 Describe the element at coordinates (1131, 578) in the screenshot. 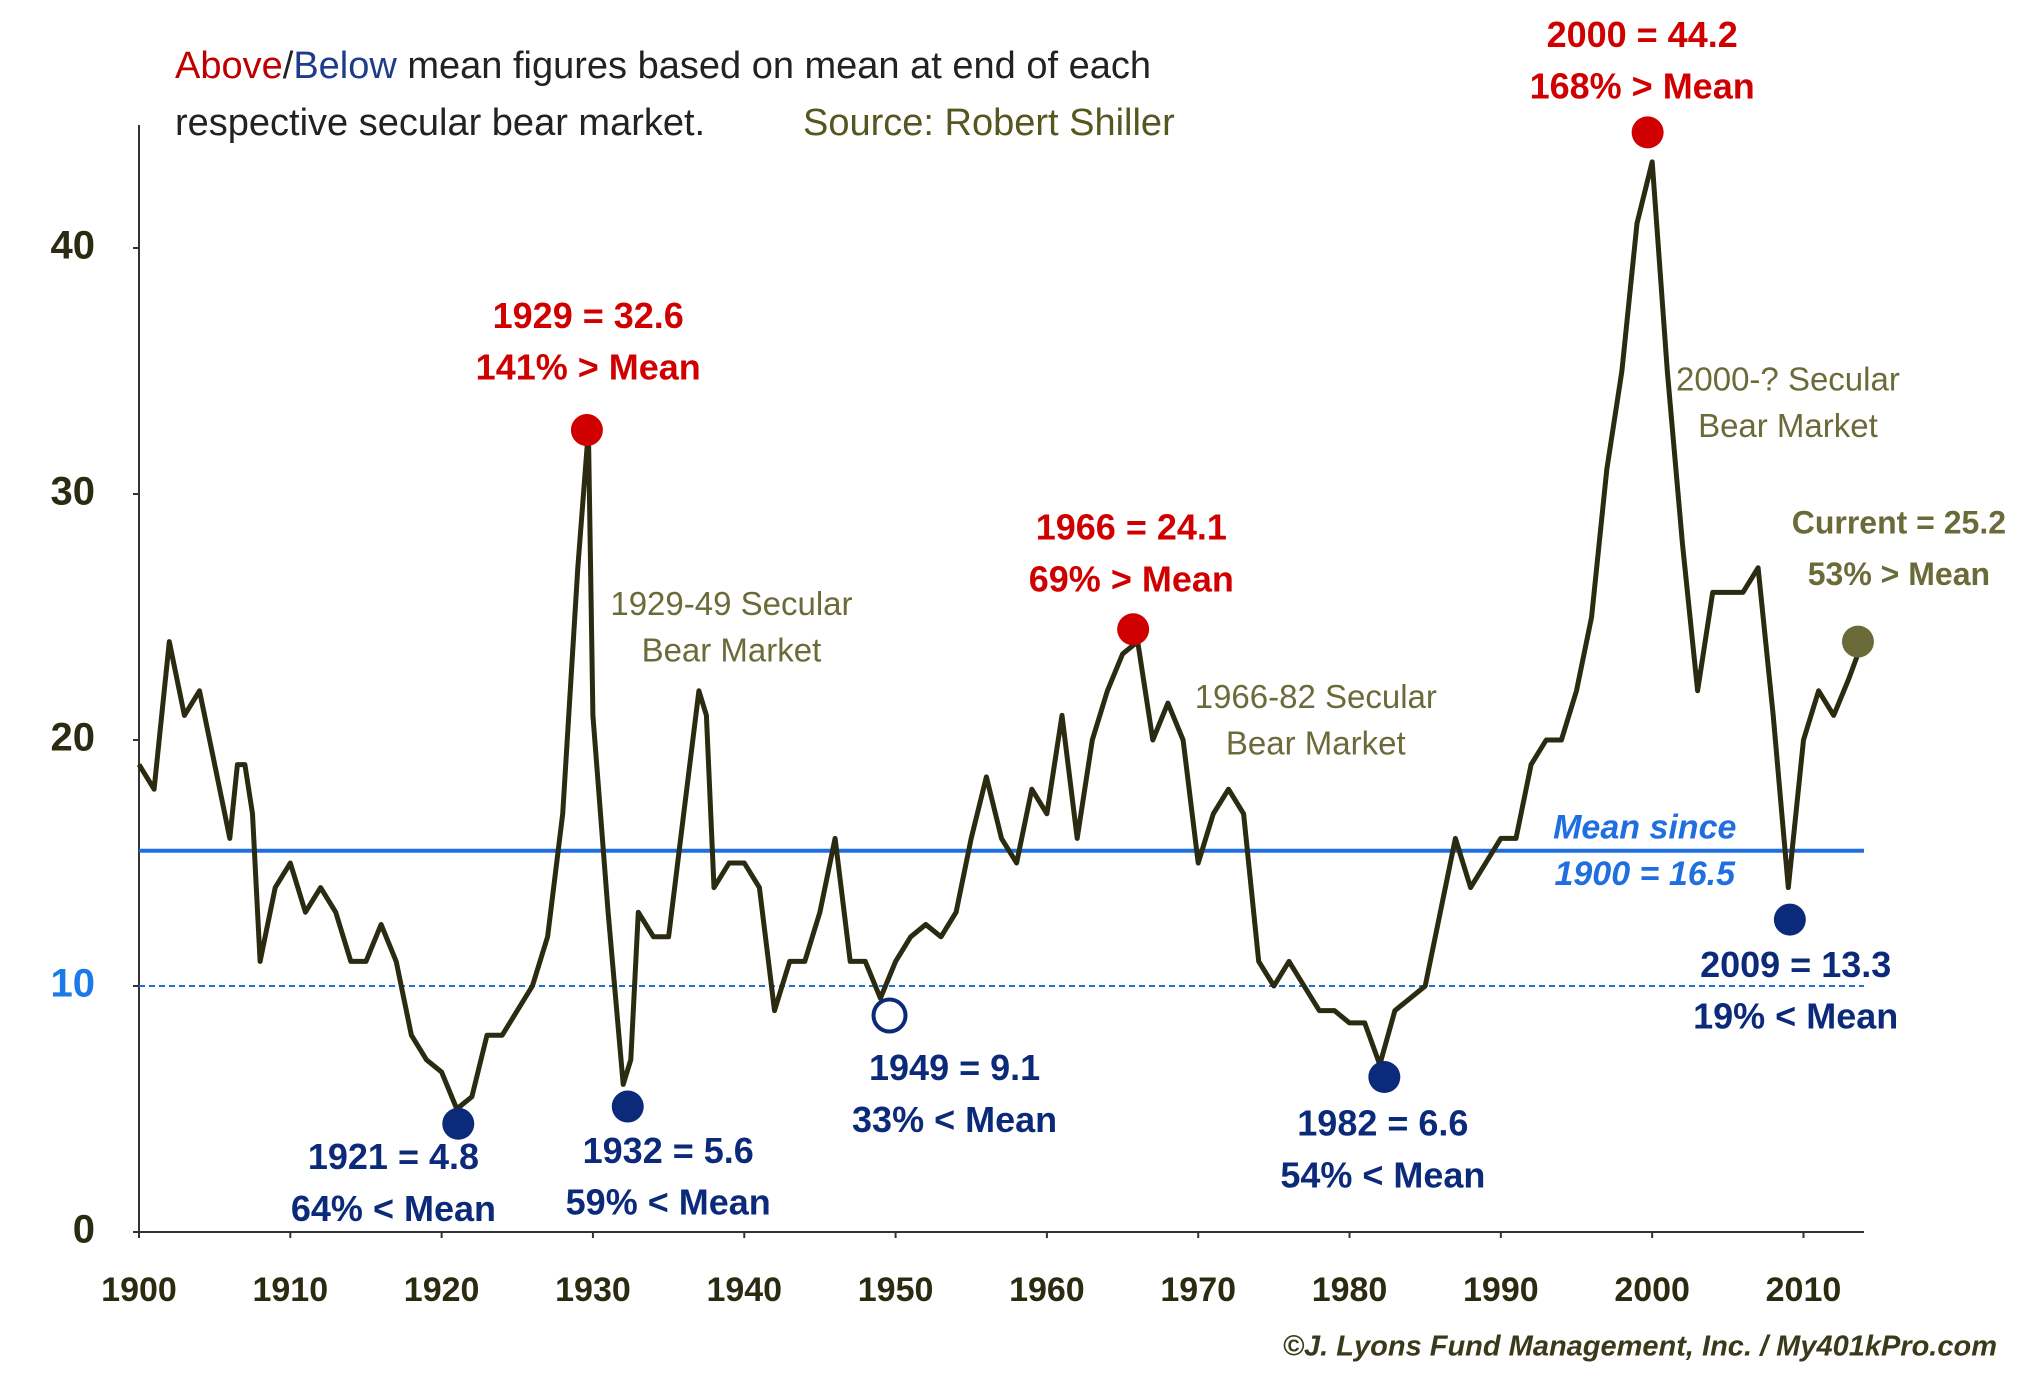

I see `marker-label: 69% > Mean` at that location.